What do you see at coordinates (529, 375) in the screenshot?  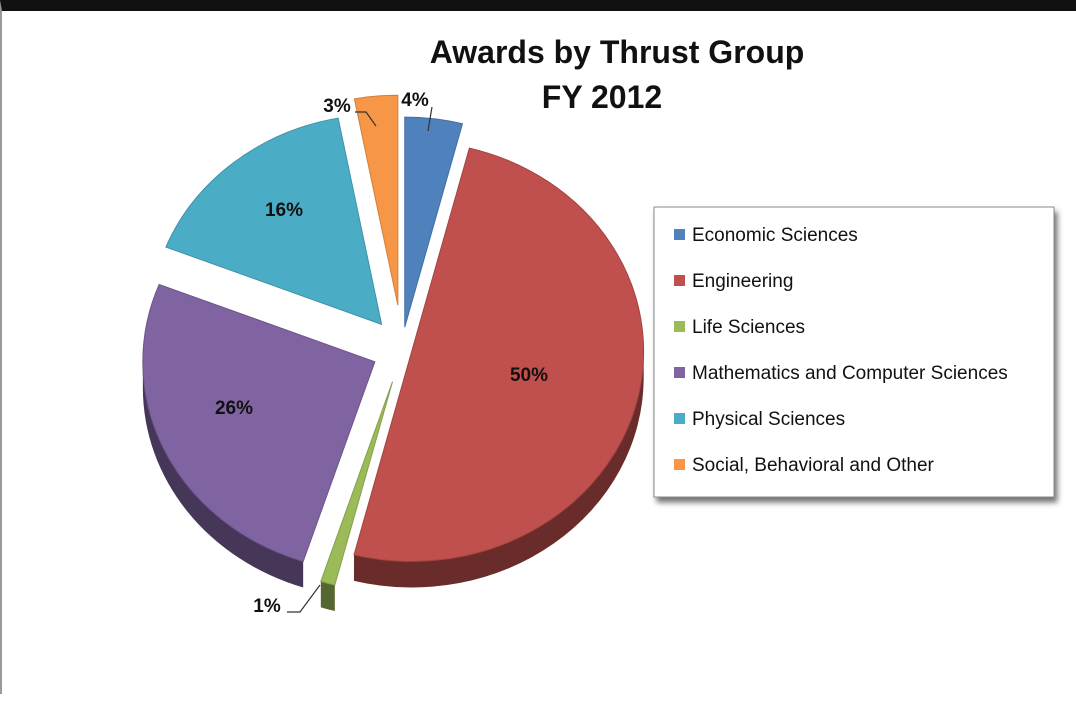 I see `slice-label-engineering: 50%` at bounding box center [529, 375].